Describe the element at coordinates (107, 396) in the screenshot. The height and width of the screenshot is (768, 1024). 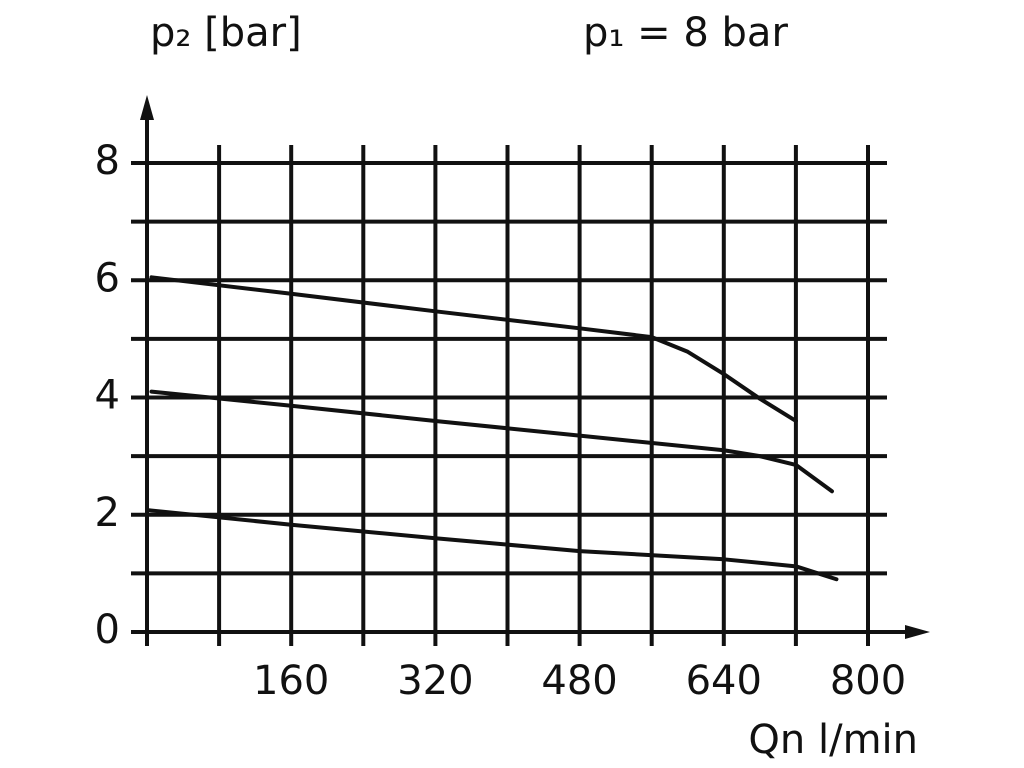
I see `y-tick-label: 4` at that location.